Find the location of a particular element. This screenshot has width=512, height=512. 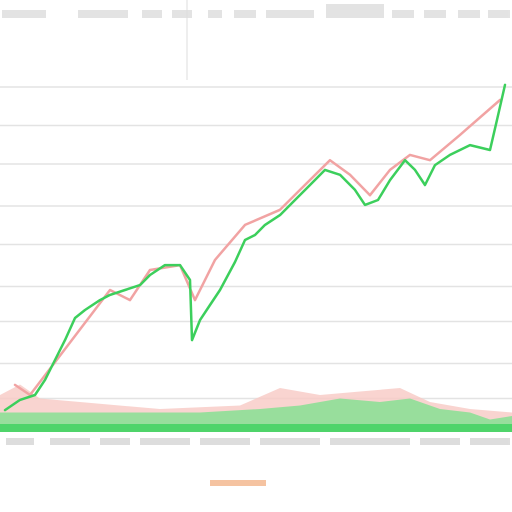

blurred-footer is located at coordinates (238, 483).